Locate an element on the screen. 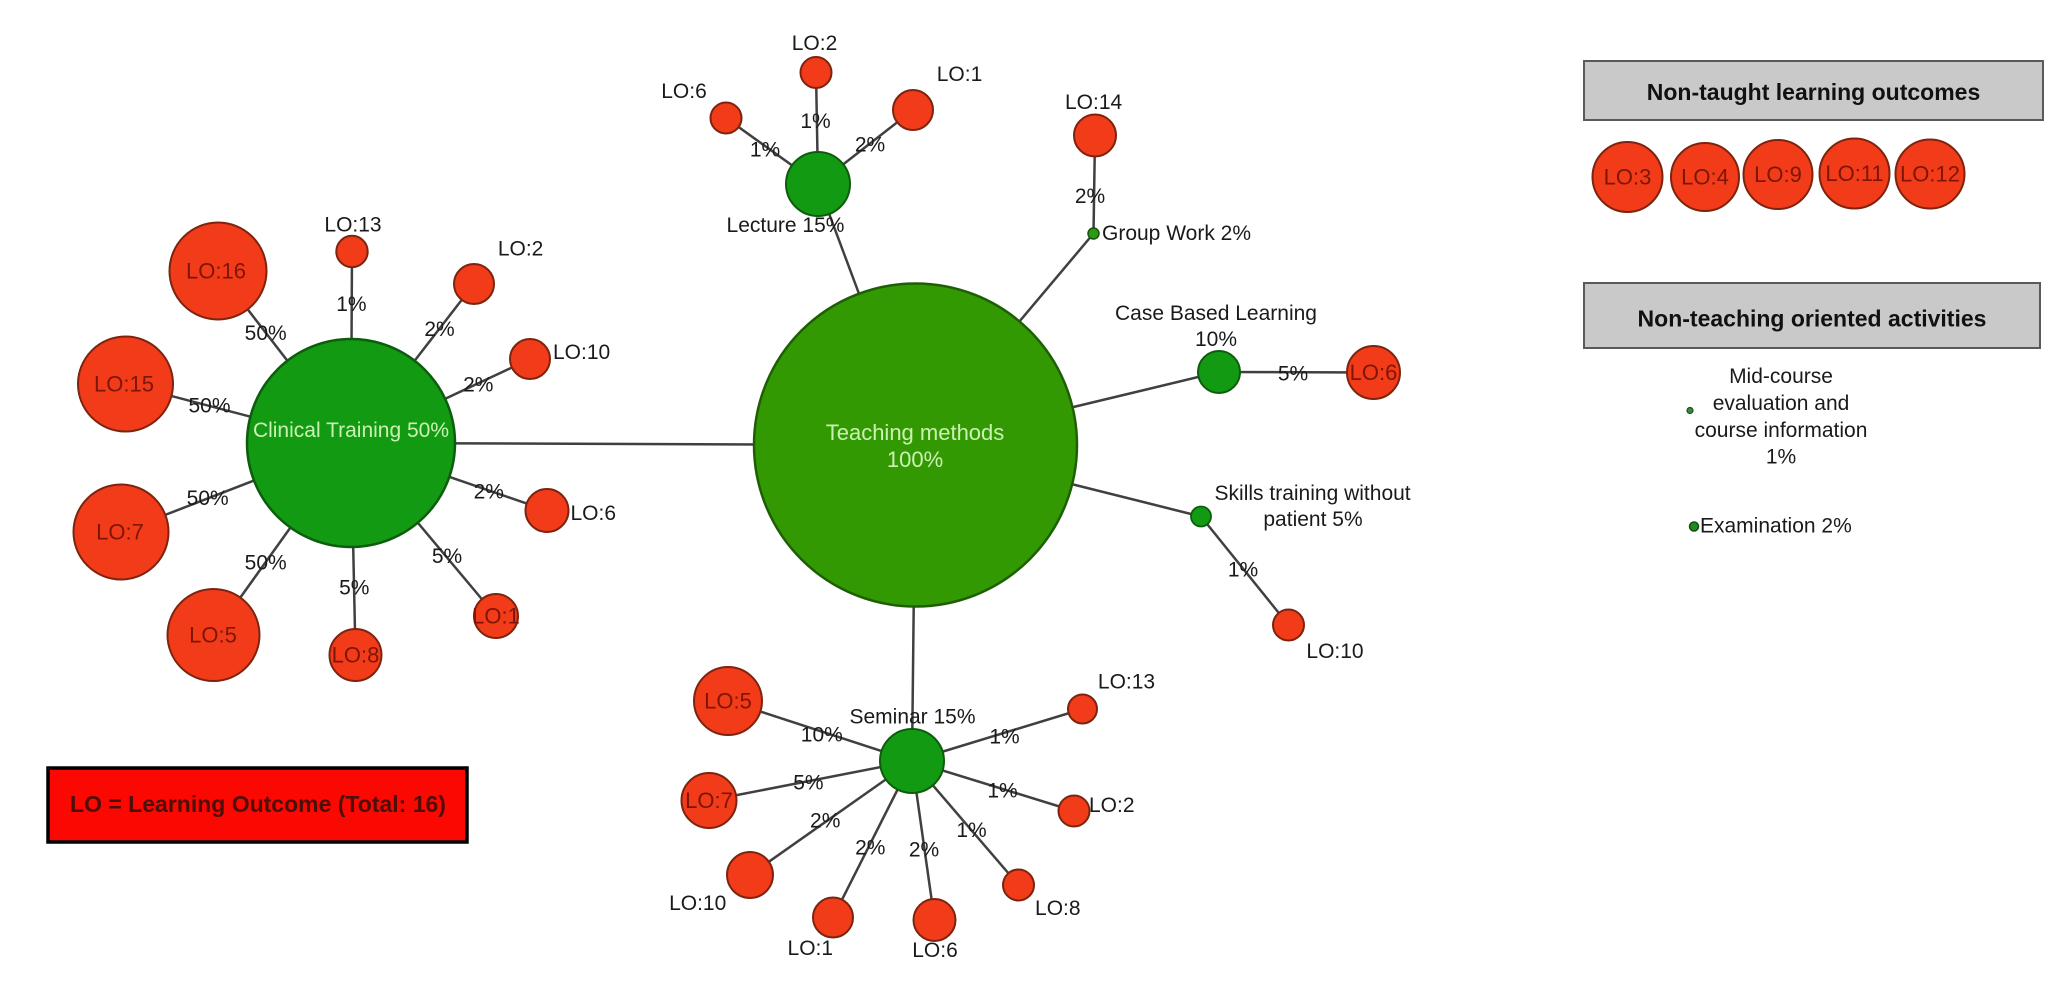 Image resolution: width=2059 pixels, height=1001 pixels. svg-text: LO:4 is located at coordinates (1705, 177).